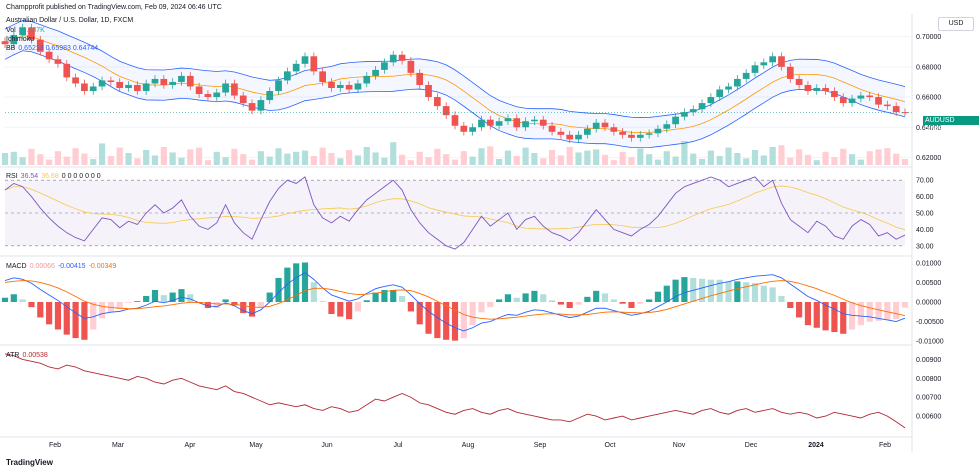 The width and height of the screenshot is (980, 472). I want to click on currency-button: USD, so click(956, 24).